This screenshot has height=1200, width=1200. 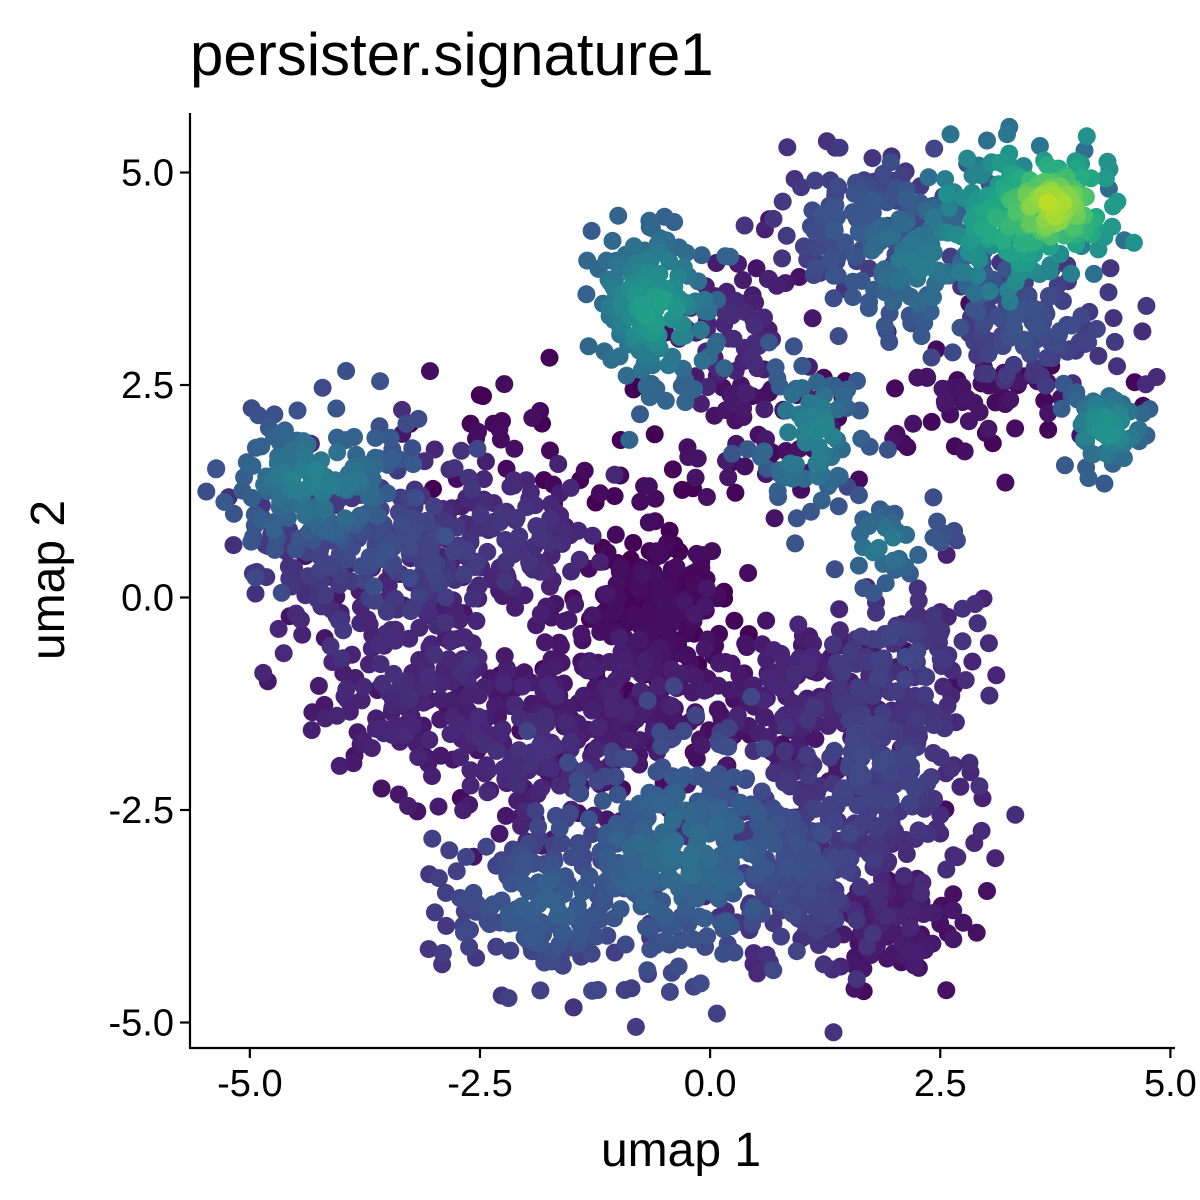 I want to click on y-tick-label: 2.5, so click(x=147, y=386).